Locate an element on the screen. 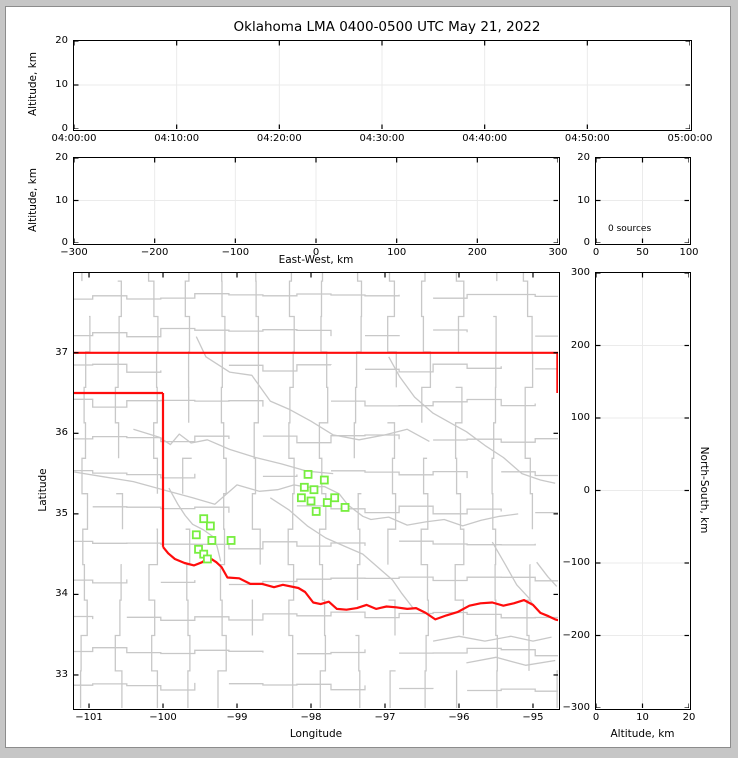  y-tick-label-source-histogram: 20 is located at coordinates (583, 157).